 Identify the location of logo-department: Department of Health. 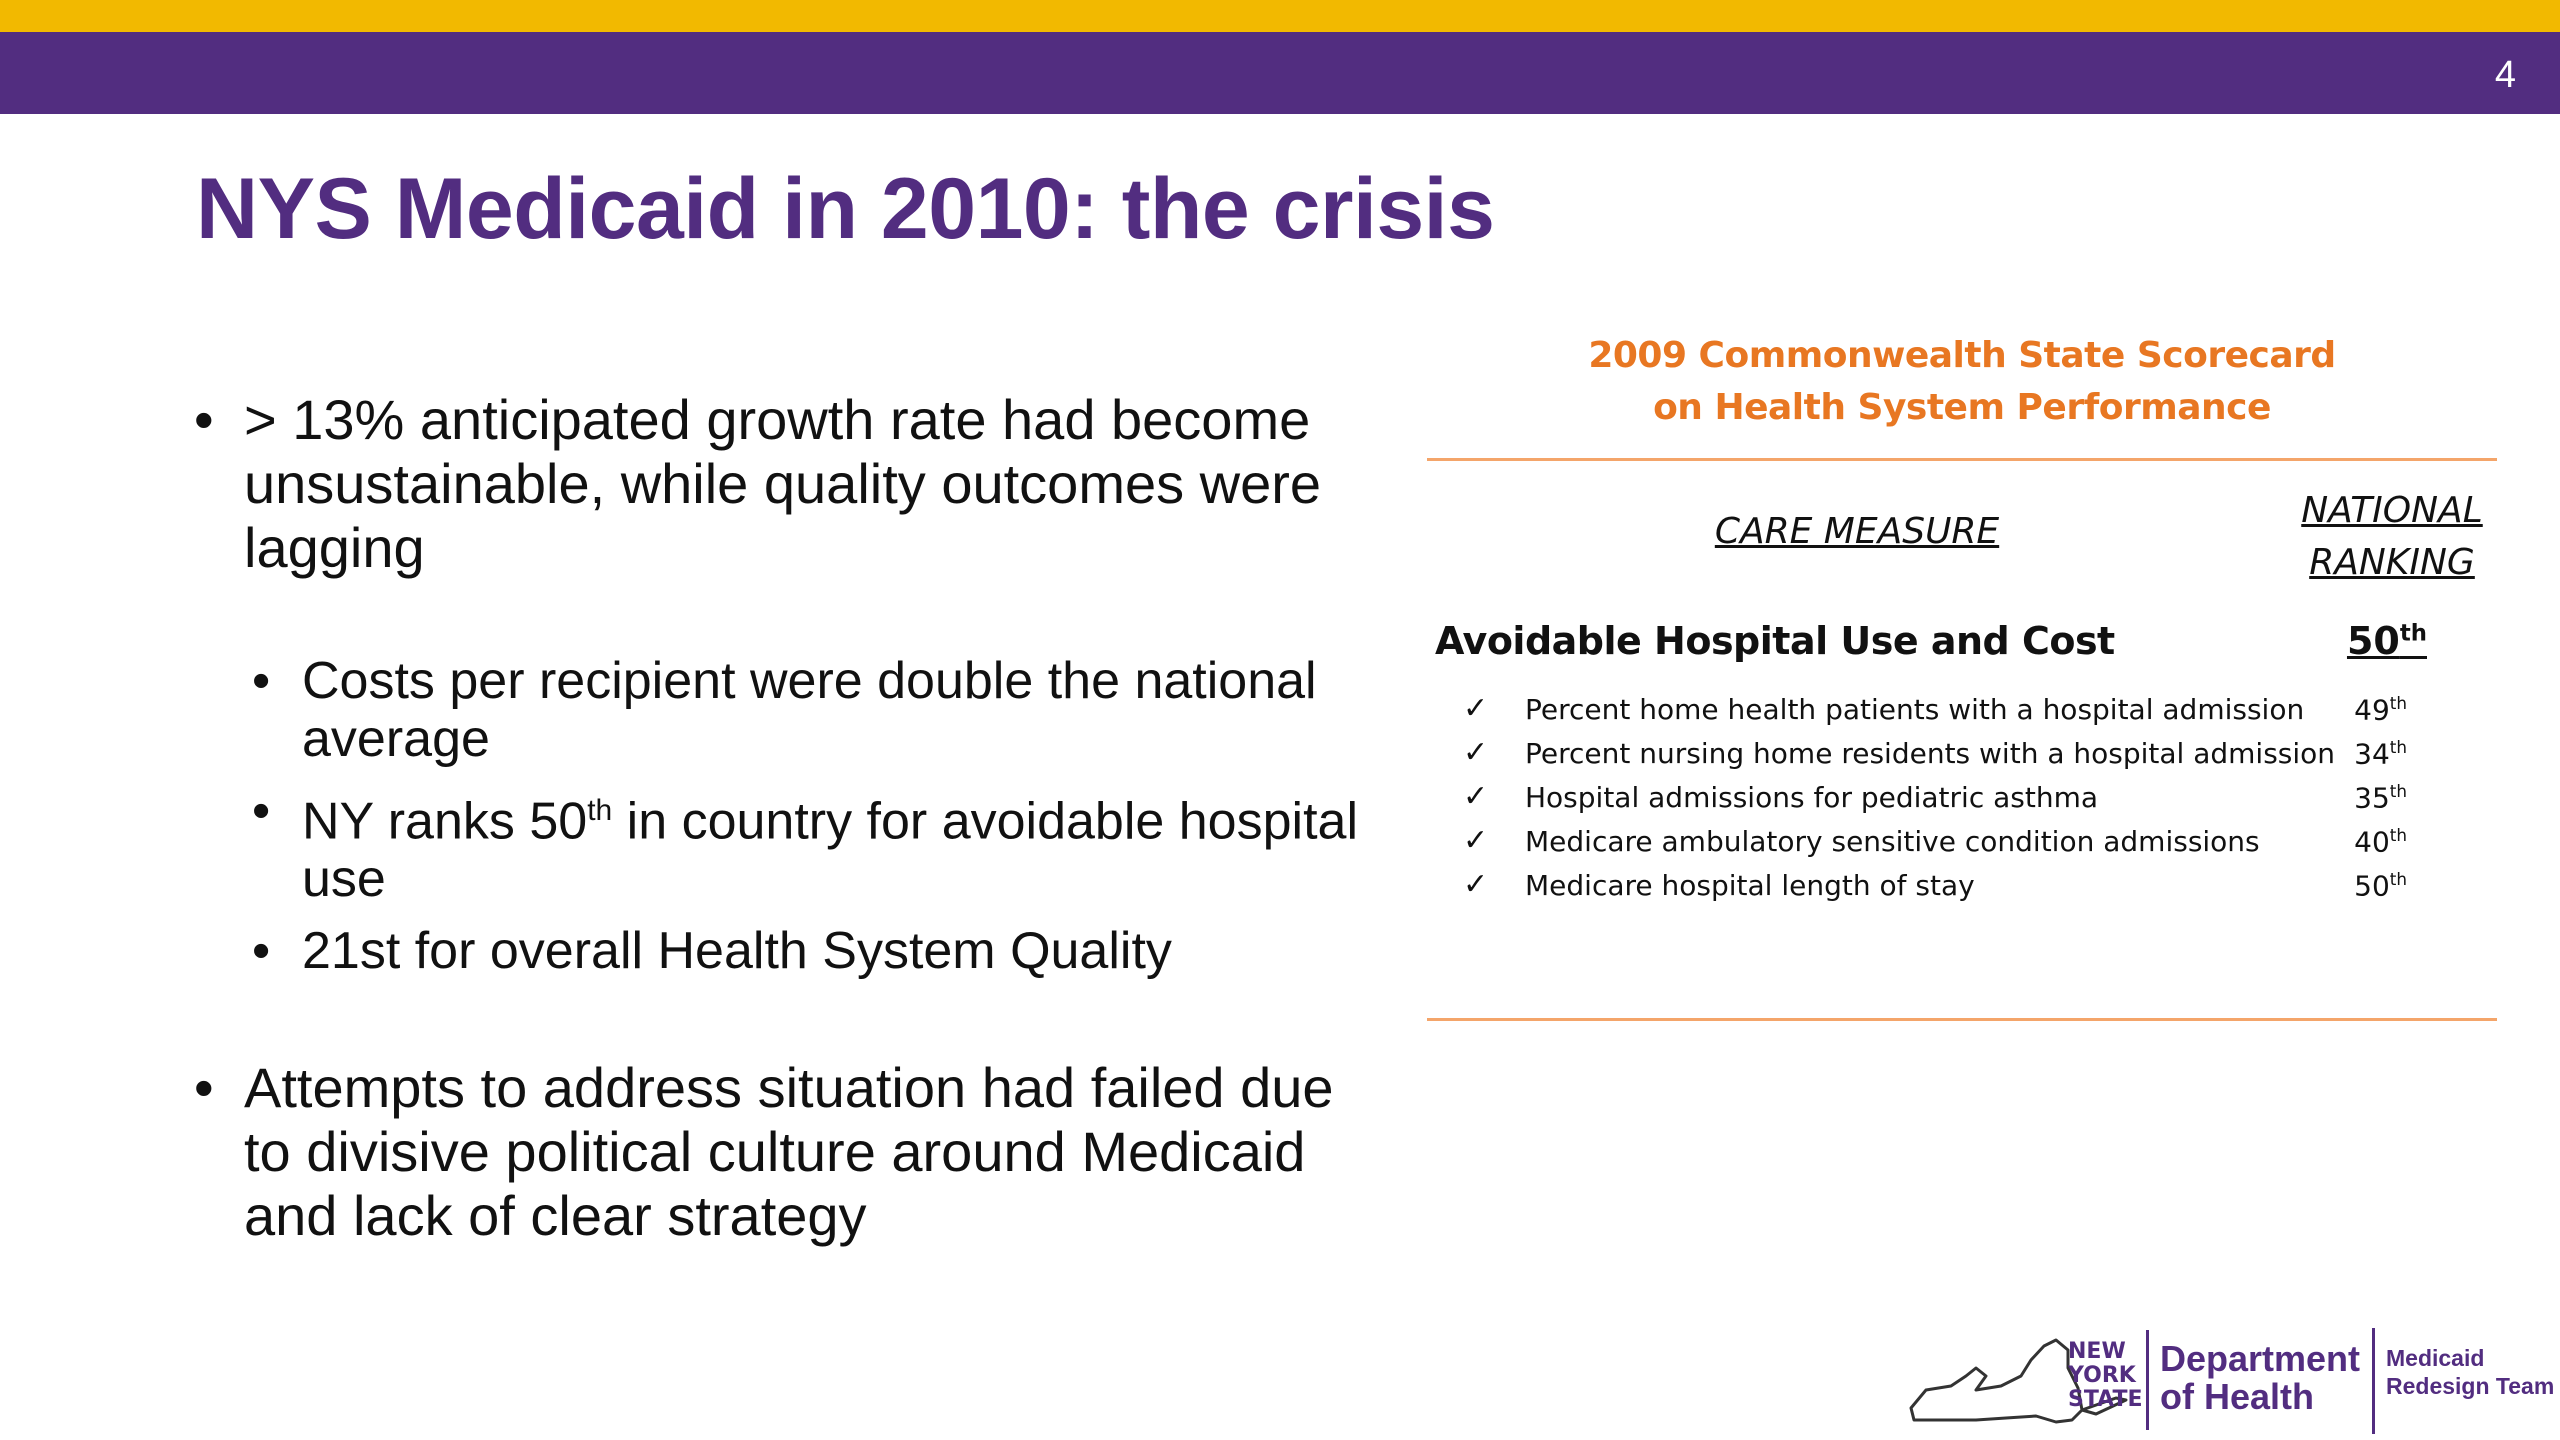
(2260, 1378).